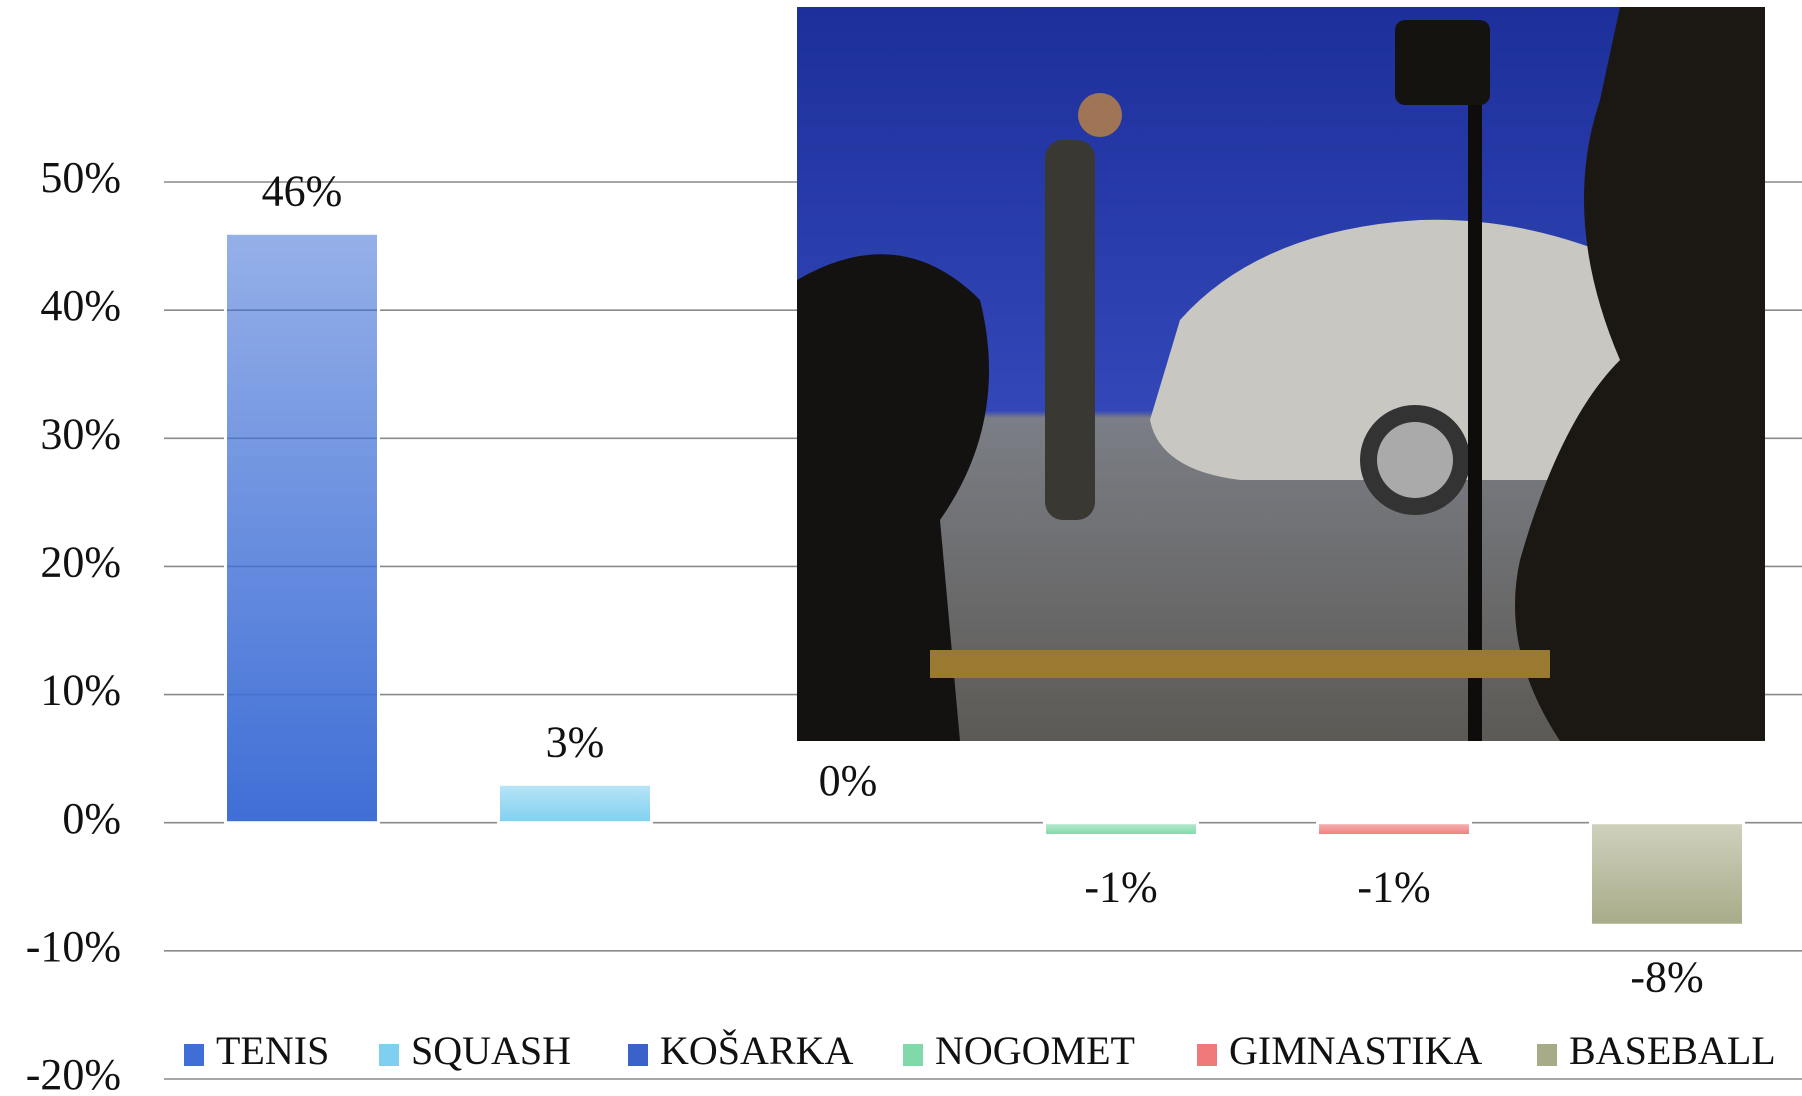  What do you see at coordinates (756, 1050) in the screenshot?
I see `legend-label: KOŠARKA` at bounding box center [756, 1050].